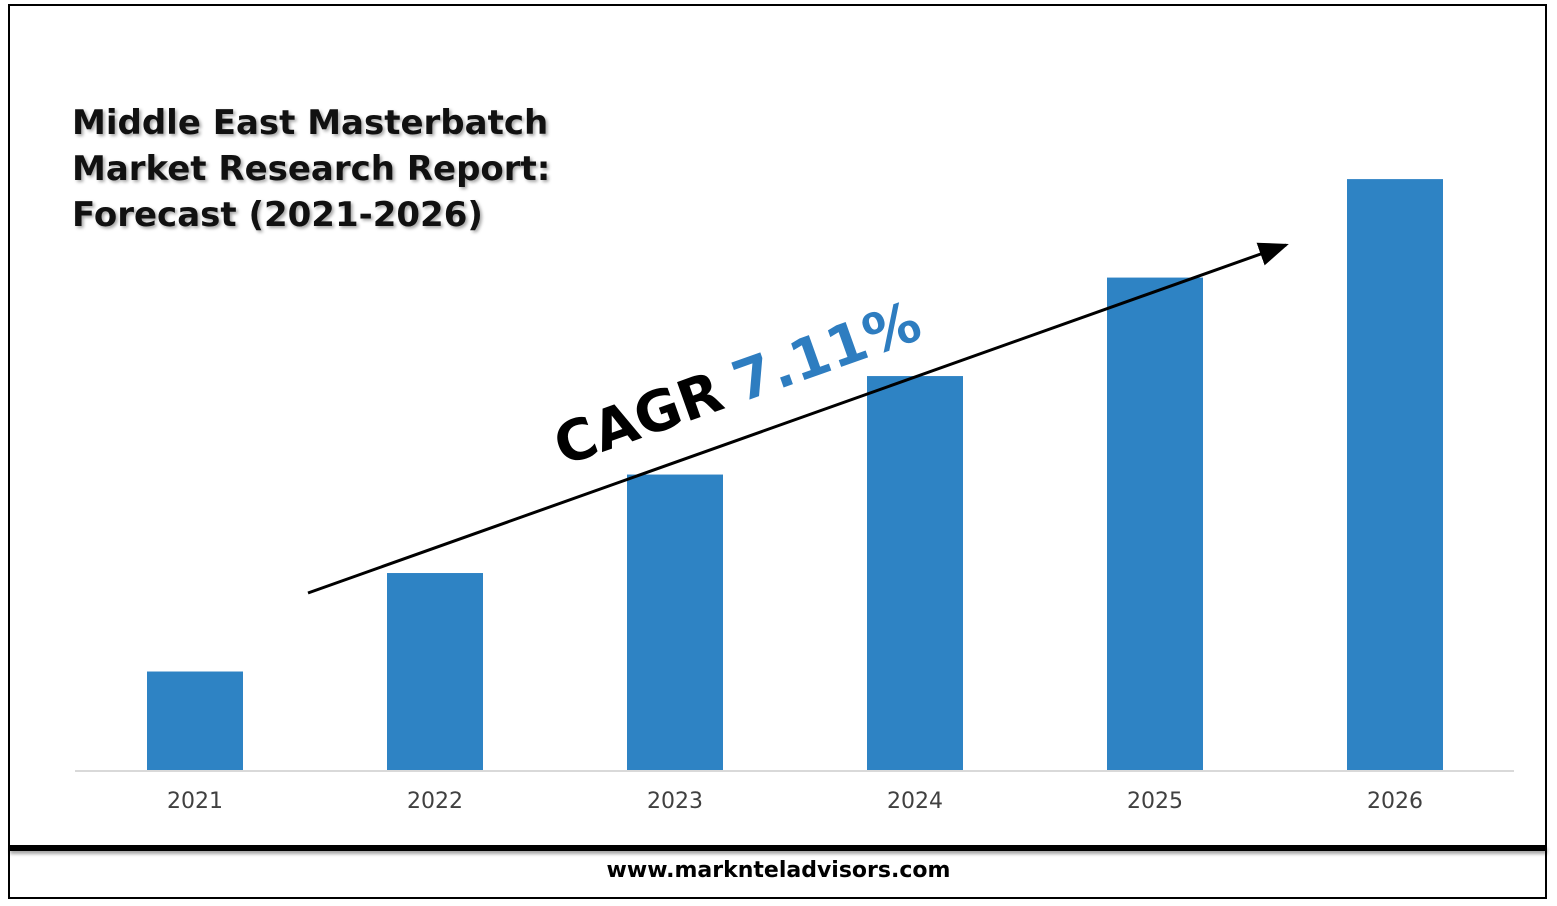 This screenshot has height=906, width=1557. Describe the element at coordinates (195, 720) in the screenshot. I see `bar-2021` at that location.